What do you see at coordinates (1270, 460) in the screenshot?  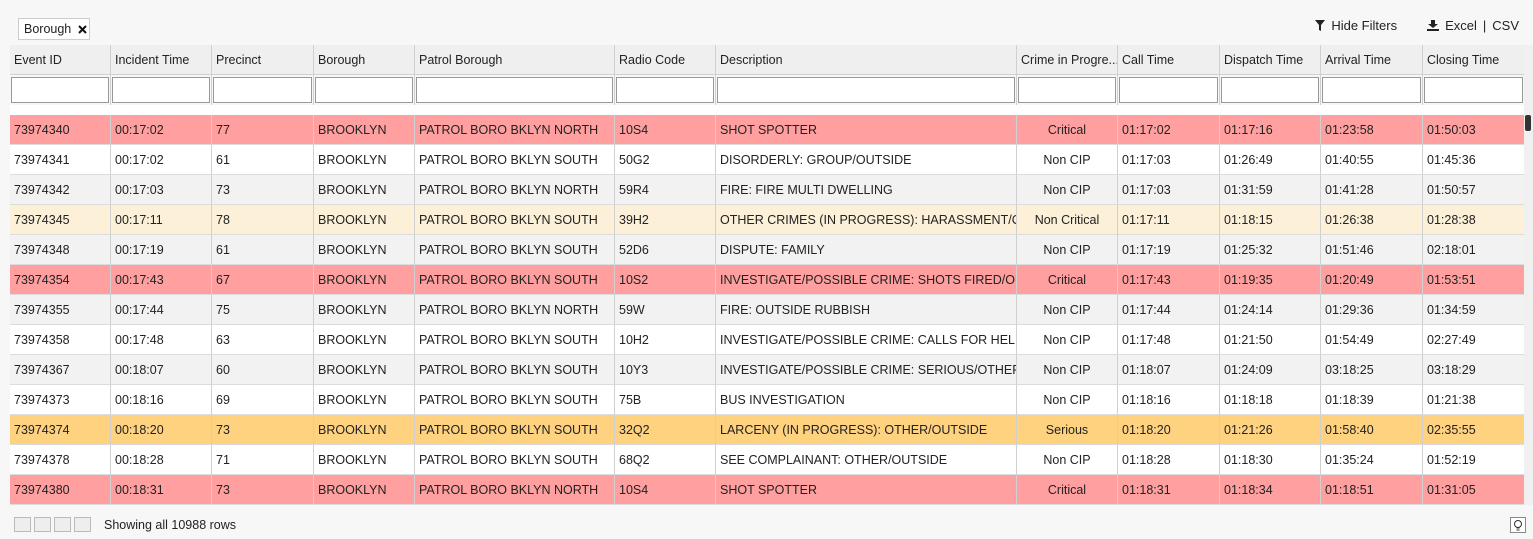 I see `table-cell: 01:18:30` at bounding box center [1270, 460].